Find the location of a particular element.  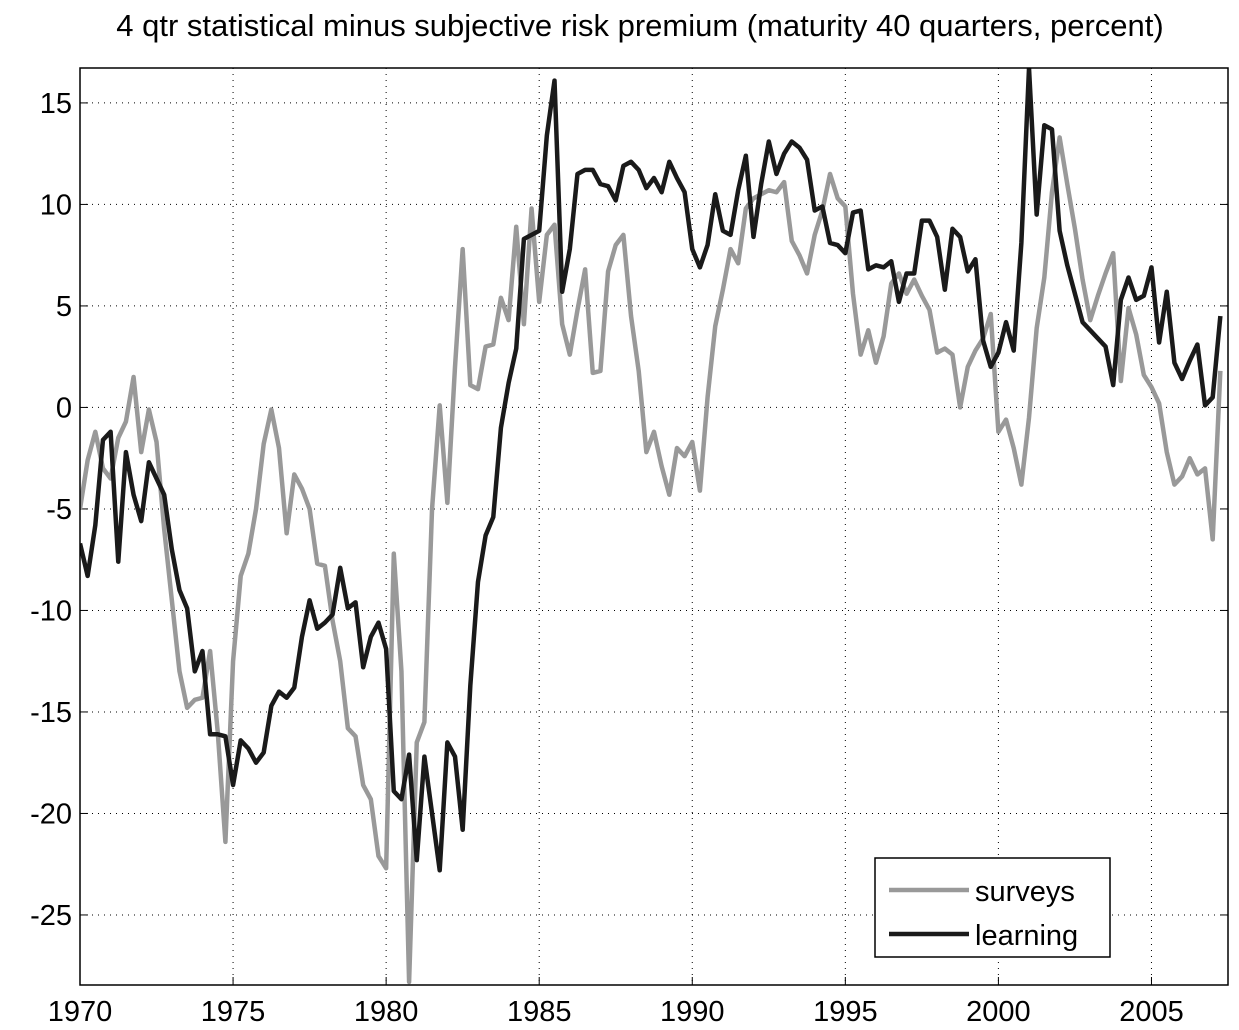

x-tick-label: 1970 is located at coordinates (80, 1012).